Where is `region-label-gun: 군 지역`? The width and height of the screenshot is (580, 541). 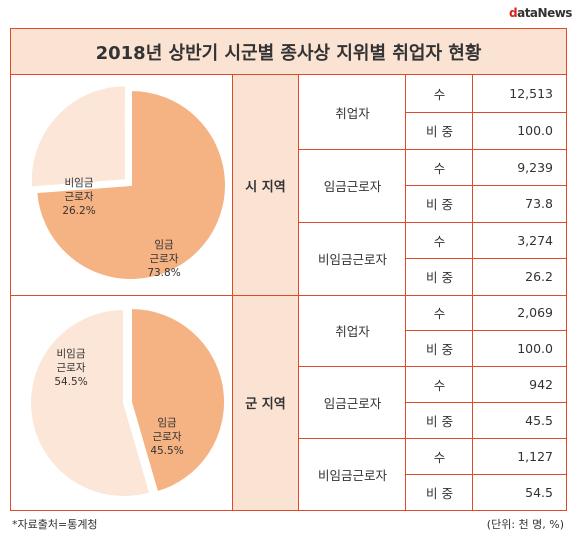
region-label-gun: 군 지역 is located at coordinates (266, 402).